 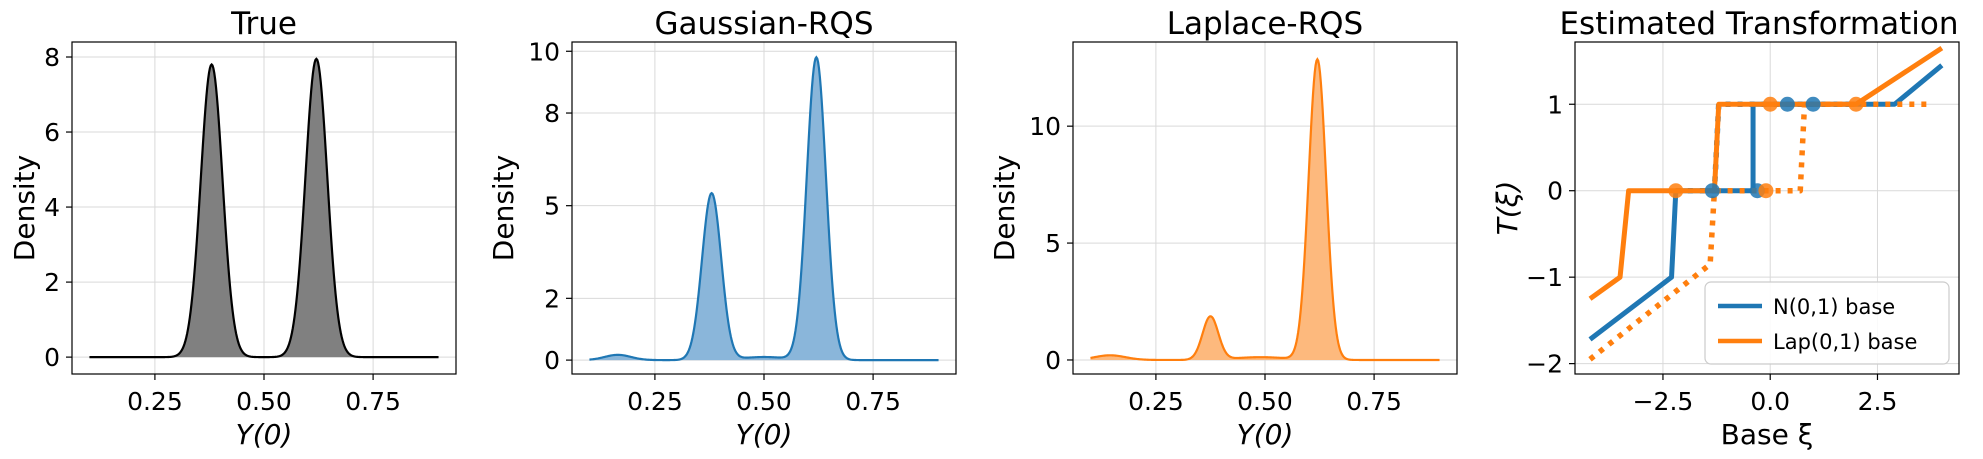 I want to click on chart-title: True, so click(x=263, y=24).